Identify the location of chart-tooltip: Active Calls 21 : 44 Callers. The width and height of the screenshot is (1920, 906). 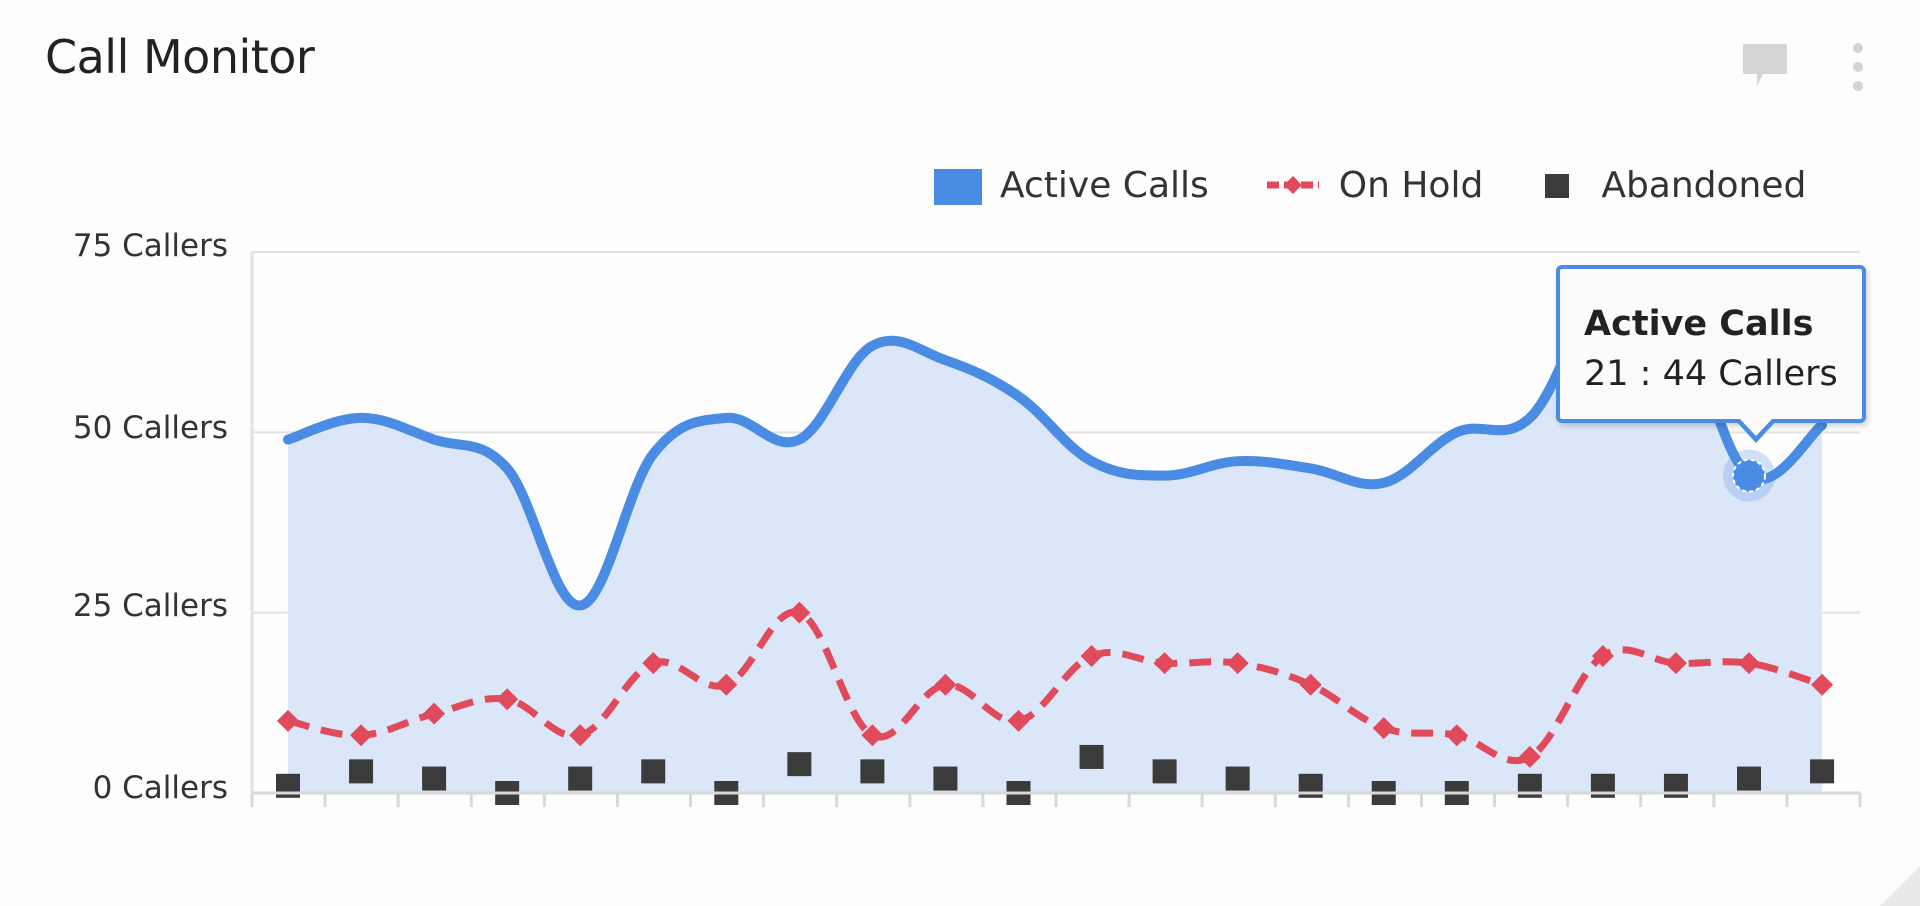
(1711, 344).